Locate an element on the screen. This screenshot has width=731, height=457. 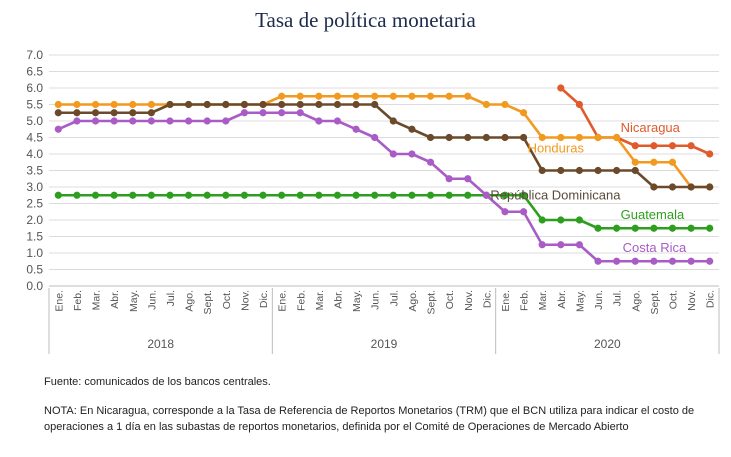
x-tick-label: Jul. is located at coordinates (394, 298).